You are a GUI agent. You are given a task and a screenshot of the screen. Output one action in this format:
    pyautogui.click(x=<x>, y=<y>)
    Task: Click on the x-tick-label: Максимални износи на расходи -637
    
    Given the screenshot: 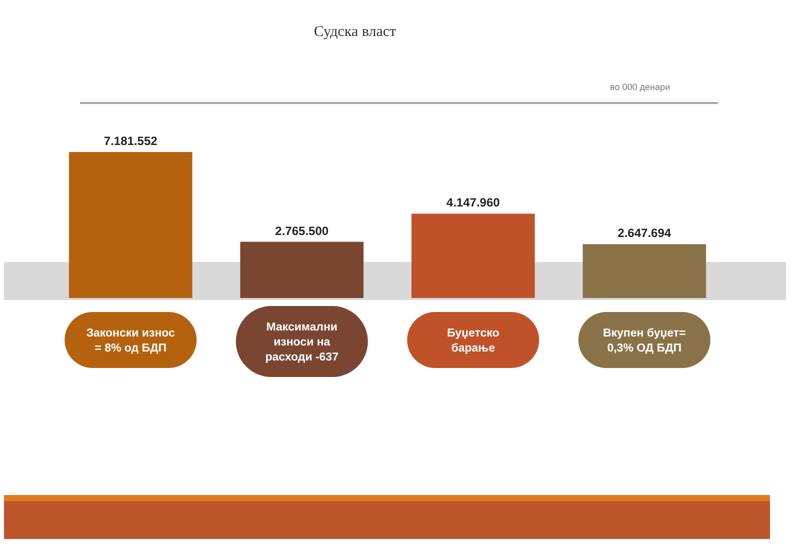 What is the action you would take?
    pyautogui.click(x=301, y=343)
    